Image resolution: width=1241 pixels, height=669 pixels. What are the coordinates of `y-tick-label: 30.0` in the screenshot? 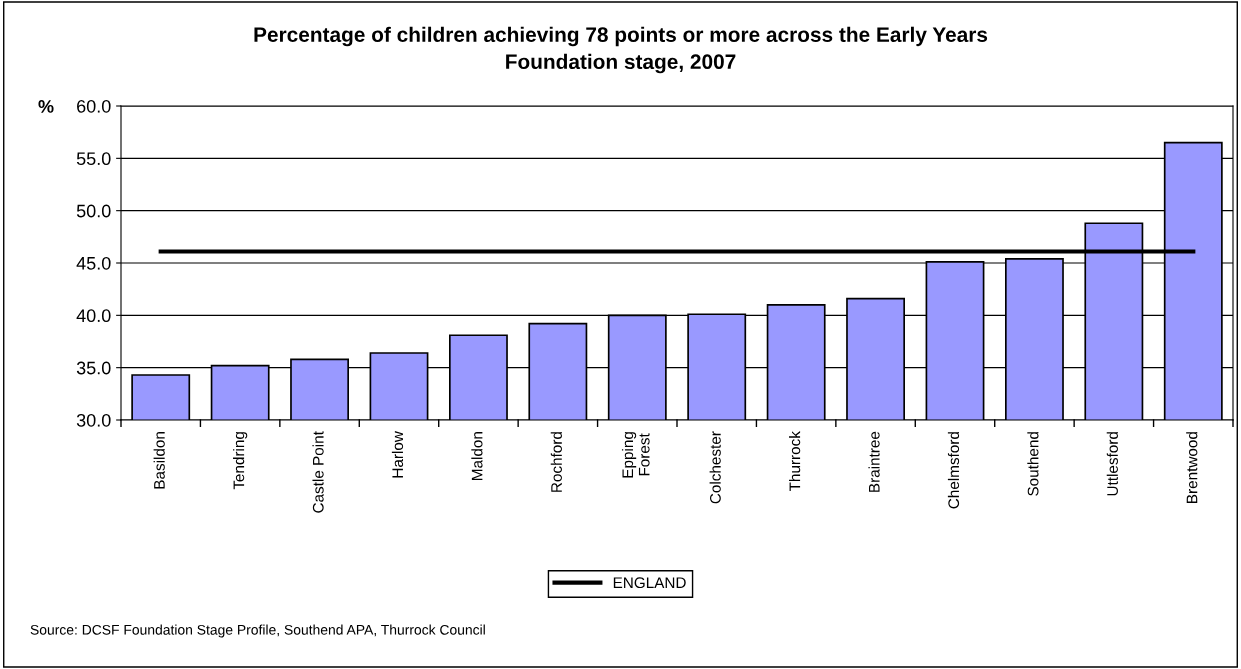 It's located at (93, 420).